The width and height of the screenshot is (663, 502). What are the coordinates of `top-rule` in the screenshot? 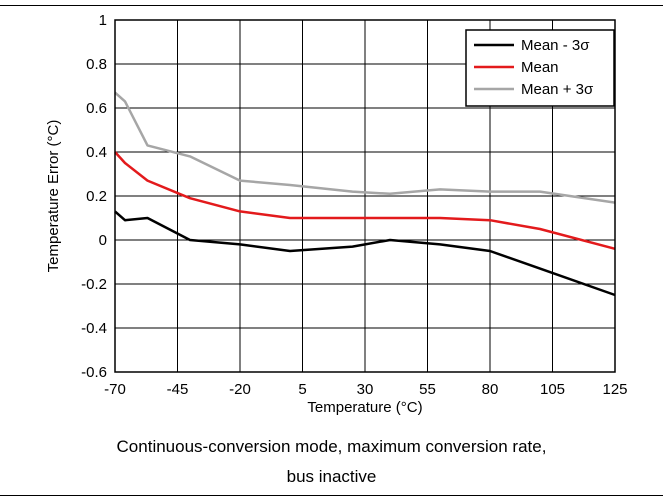 It's located at (331, 5).